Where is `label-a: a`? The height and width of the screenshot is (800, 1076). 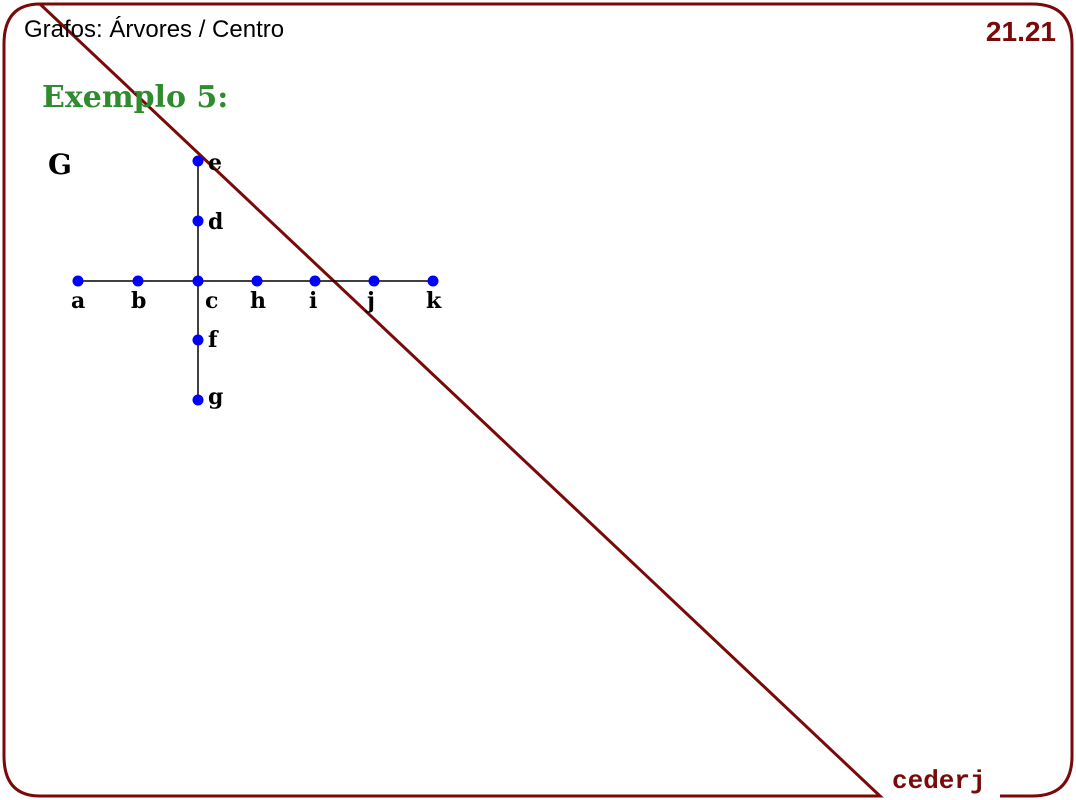
label-a: a is located at coordinates (78, 301).